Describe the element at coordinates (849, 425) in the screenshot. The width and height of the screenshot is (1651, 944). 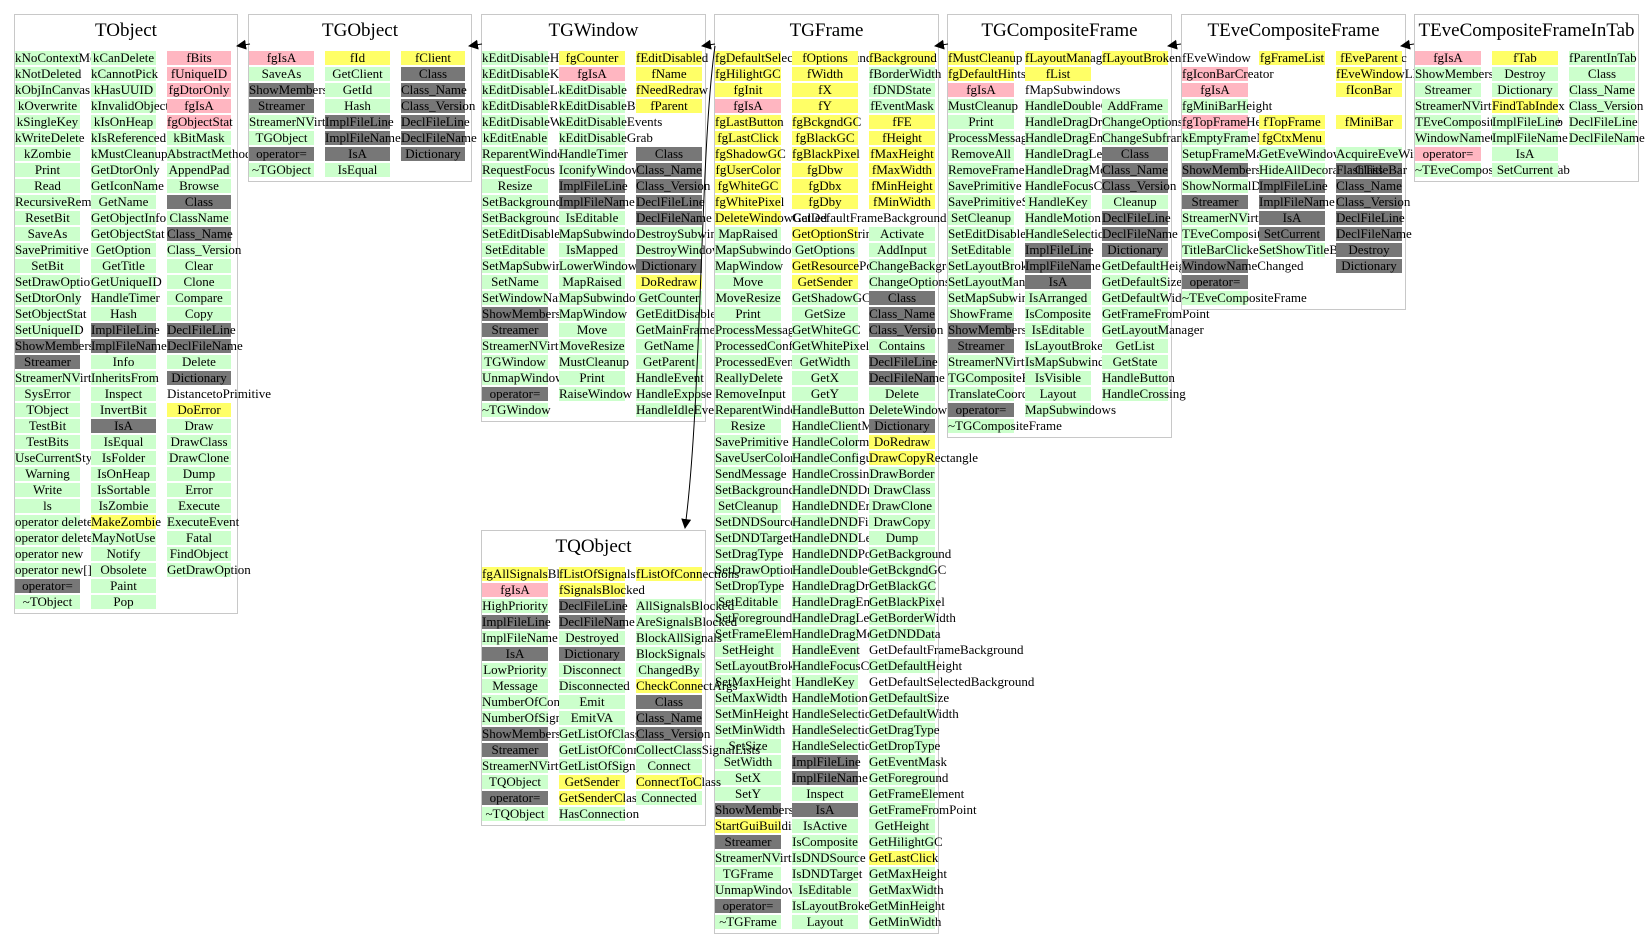
I see `member-cell: HandleClientMessage` at that location.